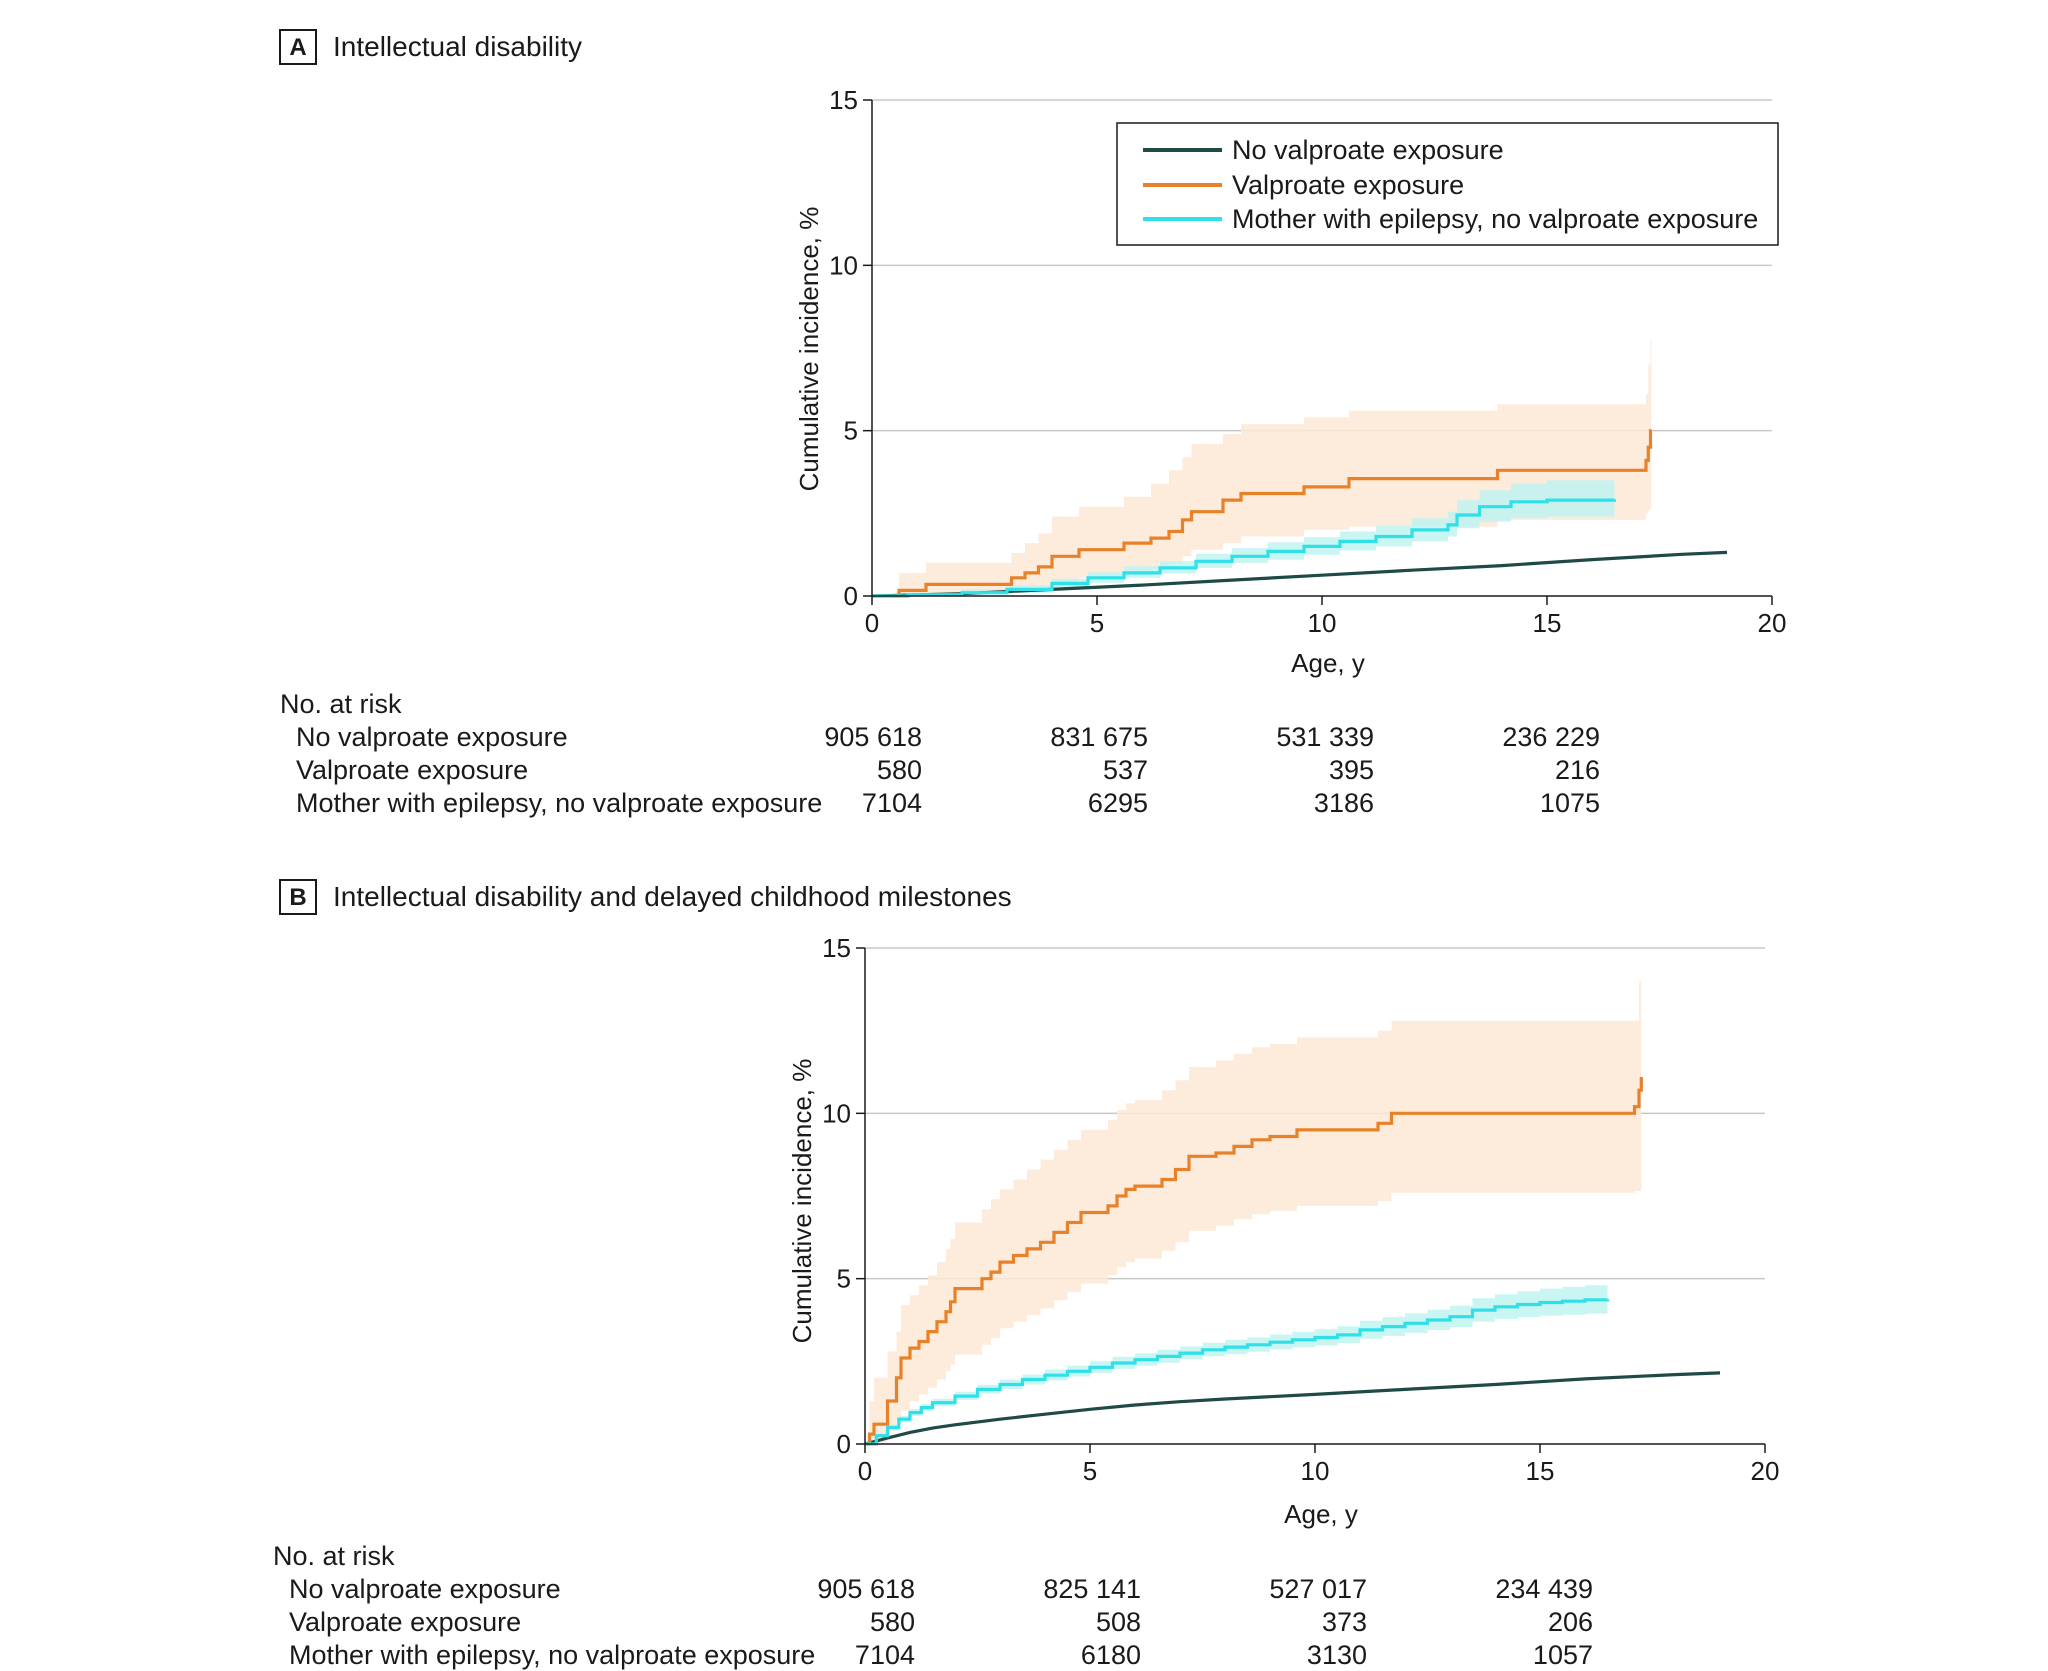 This screenshot has height=1671, width=2048. Describe the element at coordinates (1563, 1655) in the screenshot. I see `panel-b-at-risk-value: 1057` at that location.